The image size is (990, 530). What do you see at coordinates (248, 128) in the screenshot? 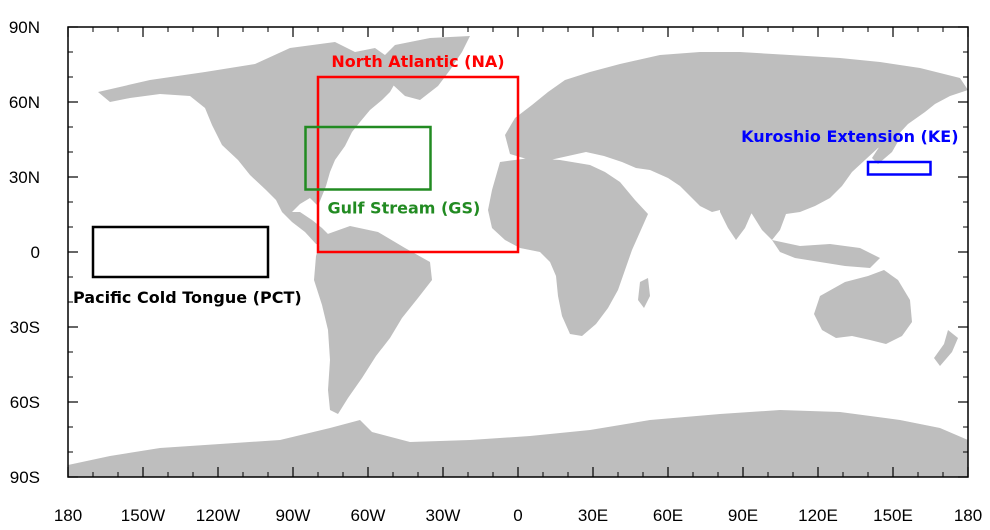
I see `north-america` at bounding box center [248, 128].